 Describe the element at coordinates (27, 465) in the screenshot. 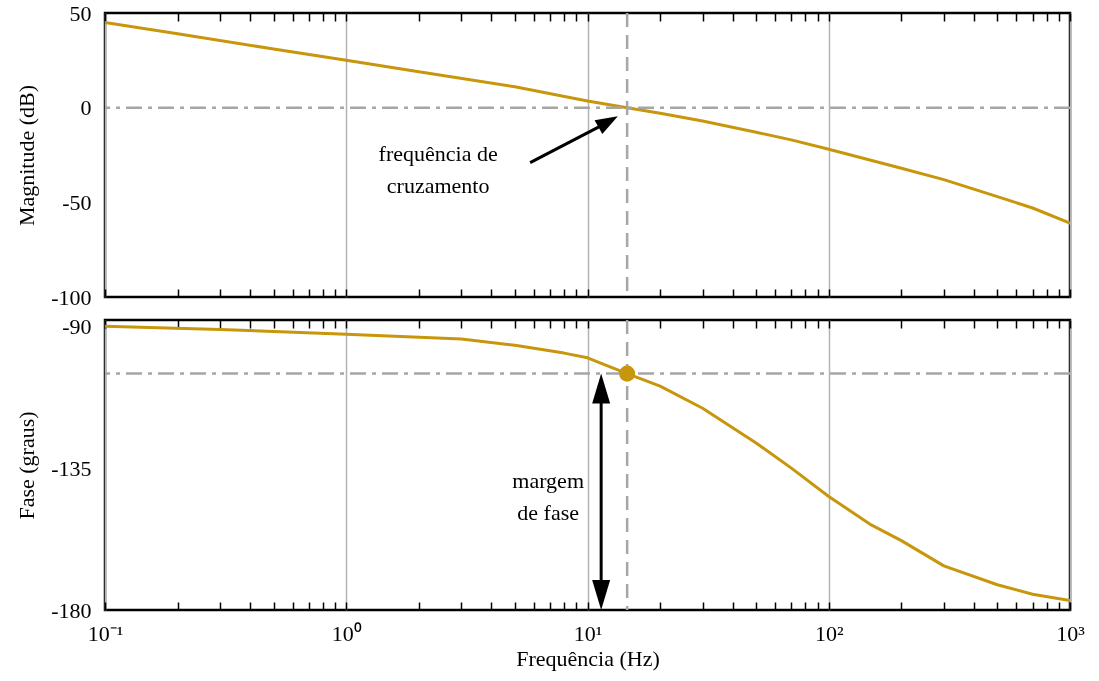

I see `y-axis-title: Fase (graus)` at that location.